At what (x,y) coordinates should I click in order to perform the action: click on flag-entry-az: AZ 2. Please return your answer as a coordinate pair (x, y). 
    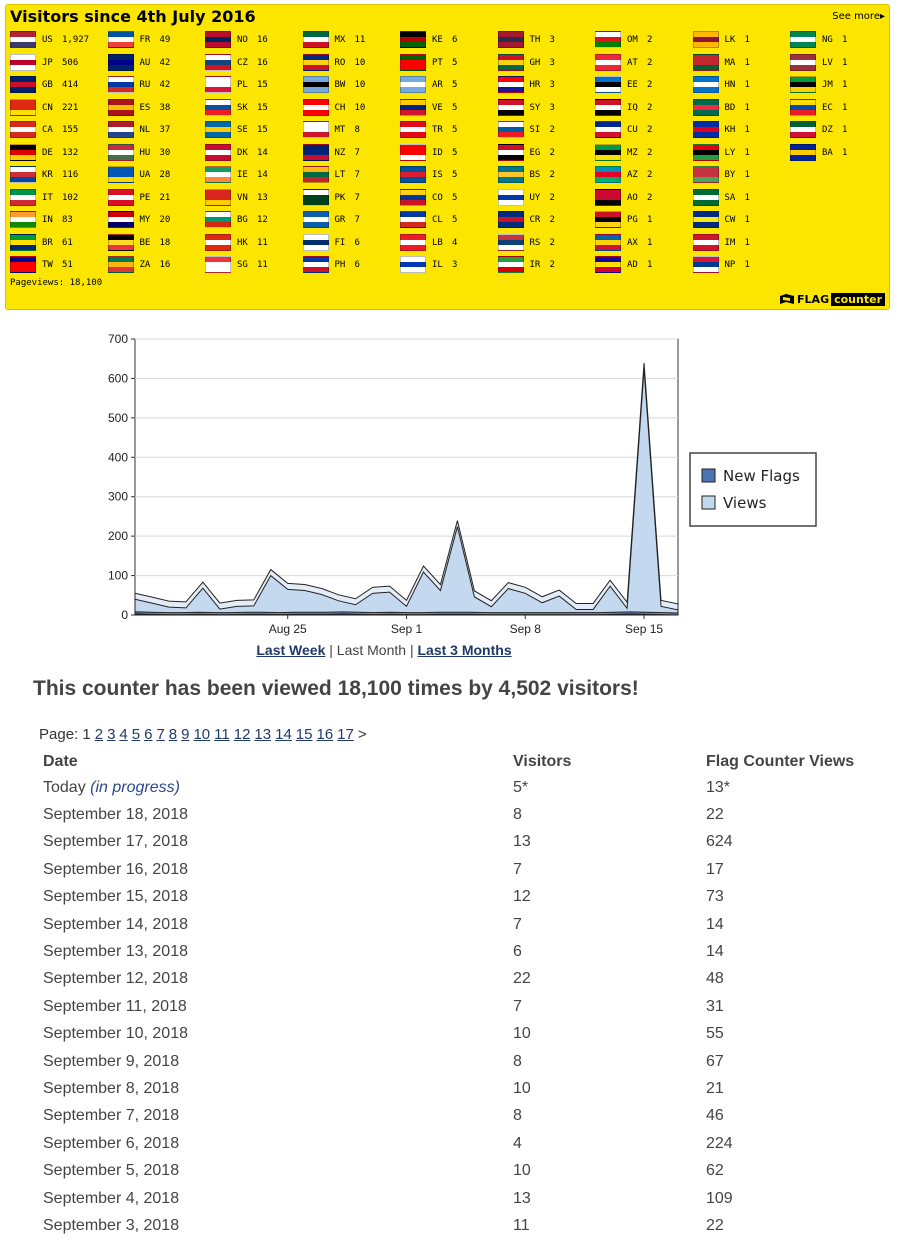
    Looking at the image, I should click on (643, 173).